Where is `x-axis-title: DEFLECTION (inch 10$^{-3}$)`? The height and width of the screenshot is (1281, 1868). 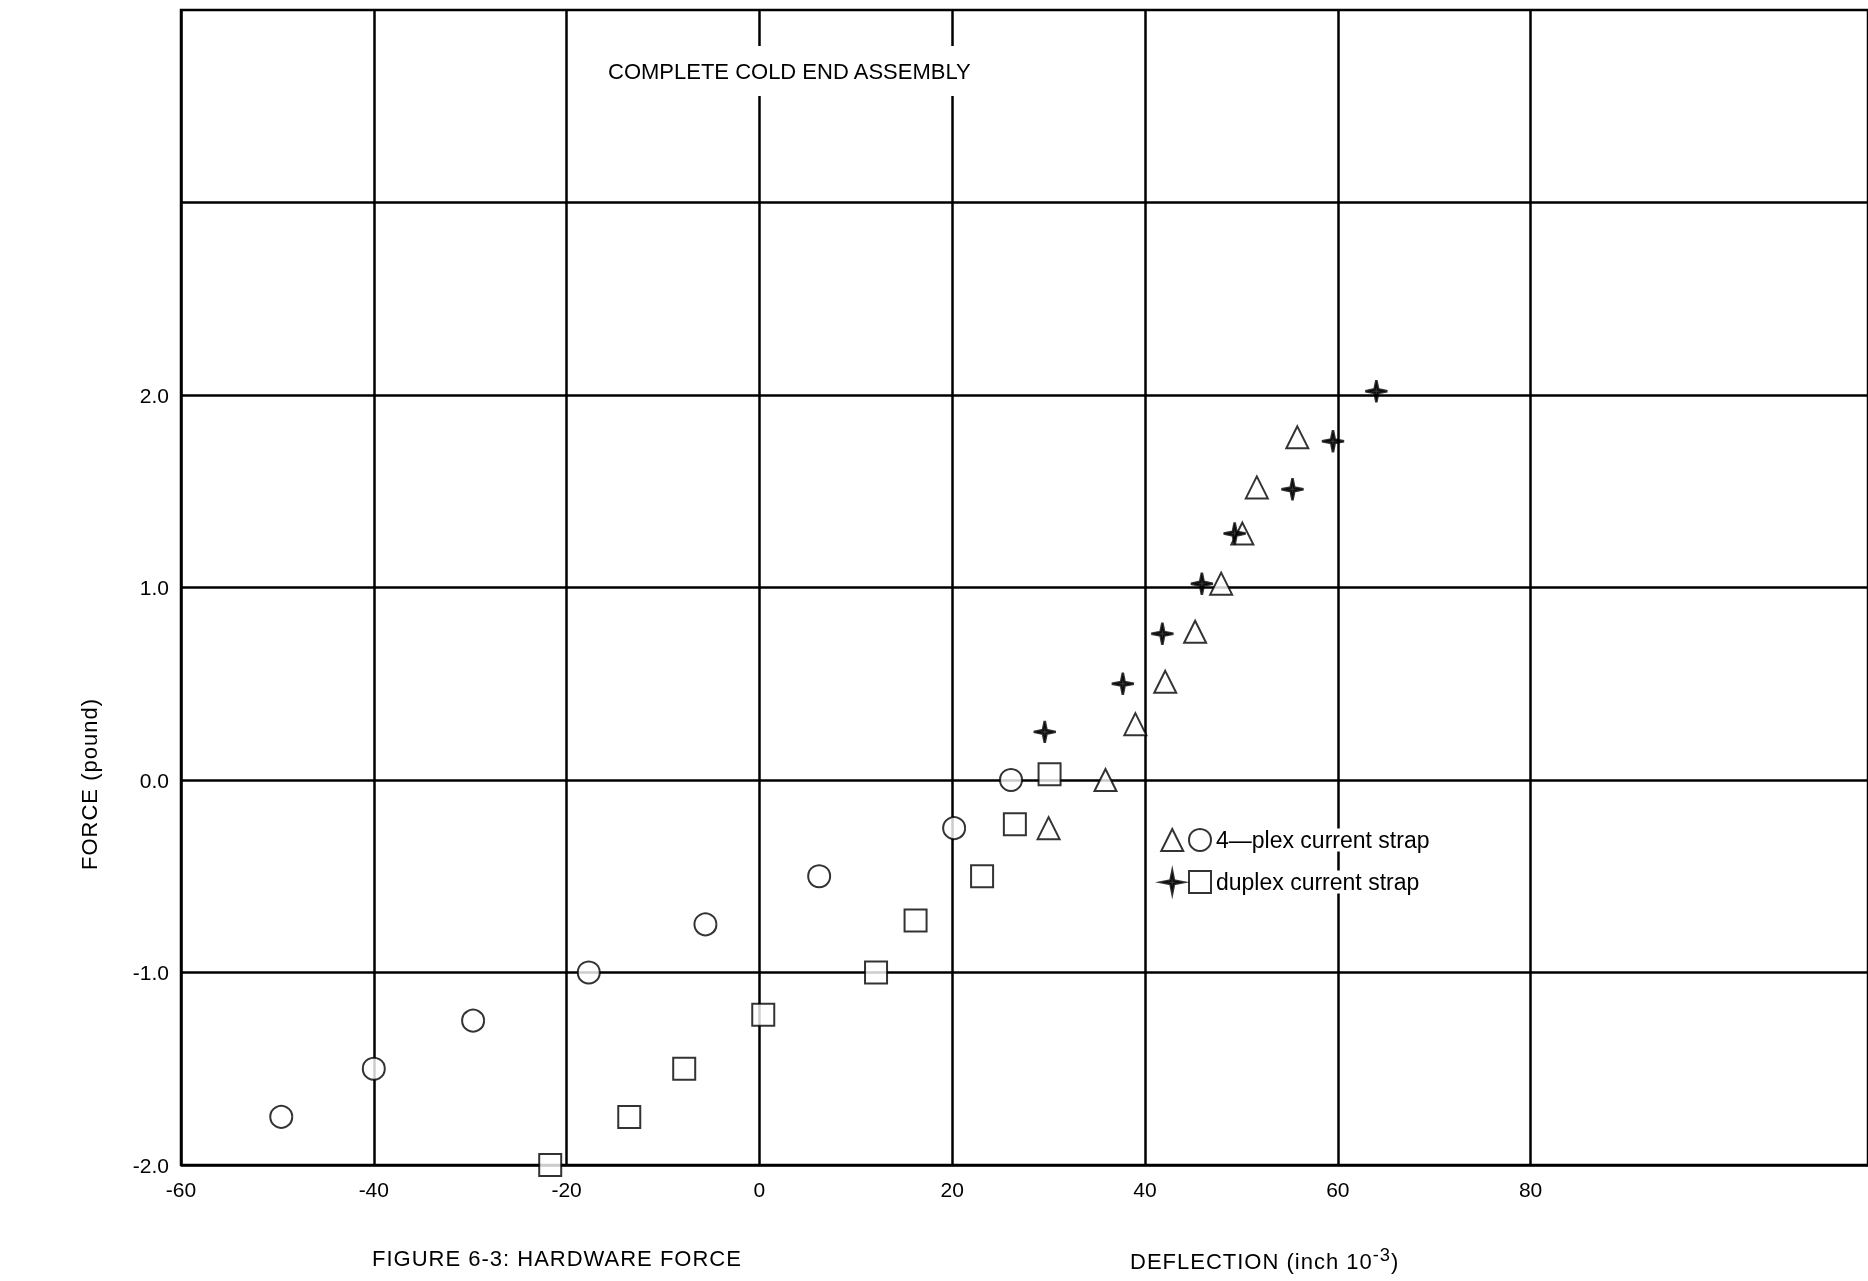
x-axis-title: DEFLECTION (inch 10$^{-3}$) is located at coordinates (1265, 1260).